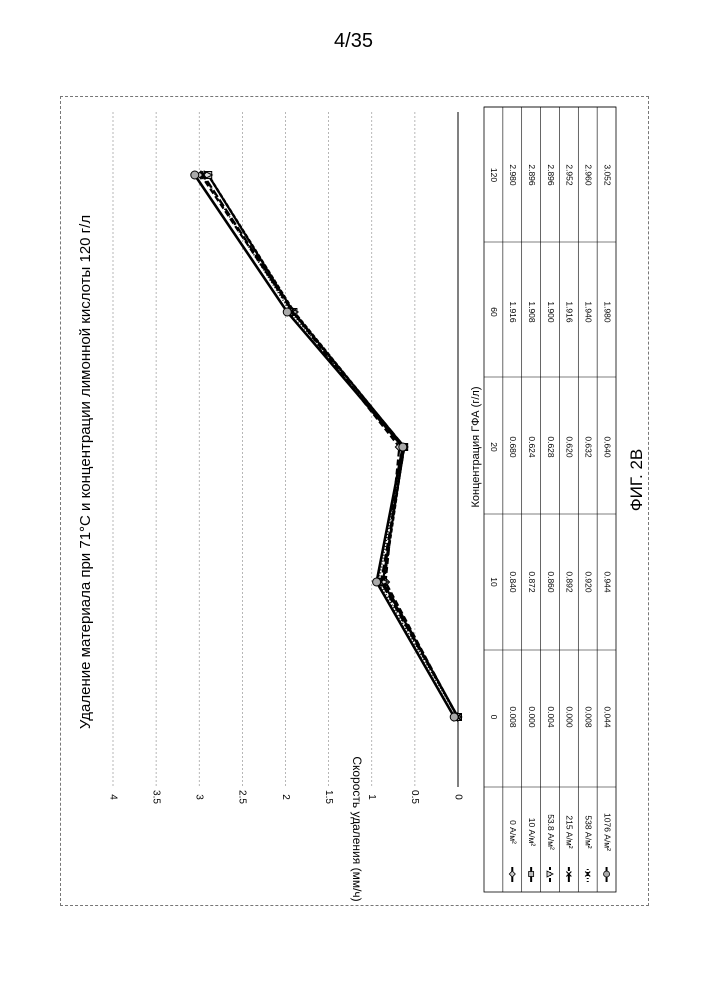 The height and width of the screenshot is (1000, 707). What do you see at coordinates (513, 582) in the screenshot?
I see `table-cell: 0.840` at bounding box center [513, 582].